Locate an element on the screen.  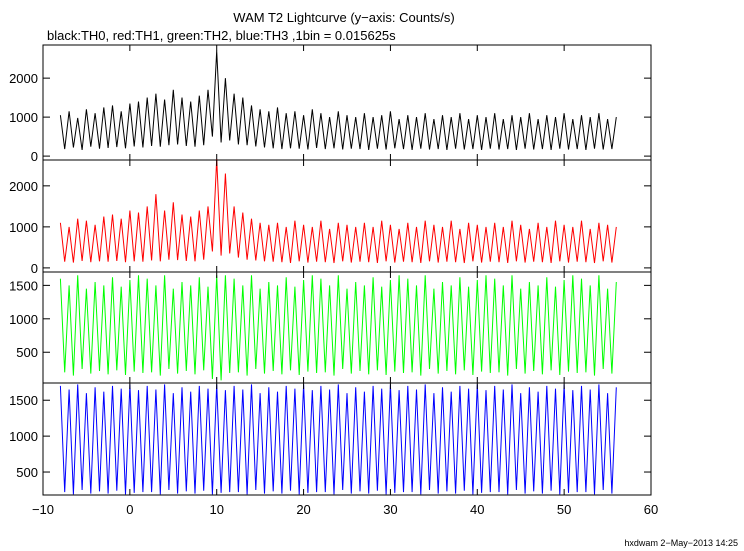
x-tick-label: 50 is located at coordinates (564, 509).